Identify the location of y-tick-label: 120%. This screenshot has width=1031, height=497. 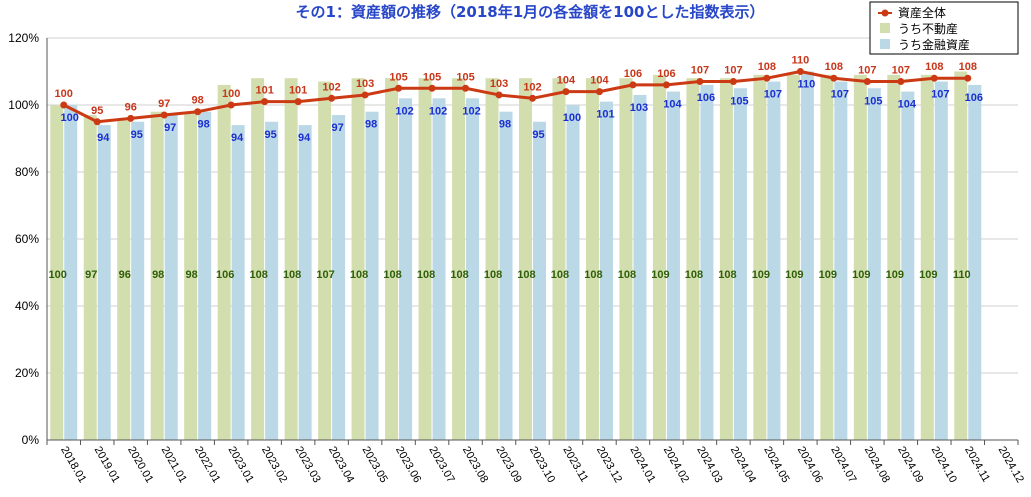
(23, 38).